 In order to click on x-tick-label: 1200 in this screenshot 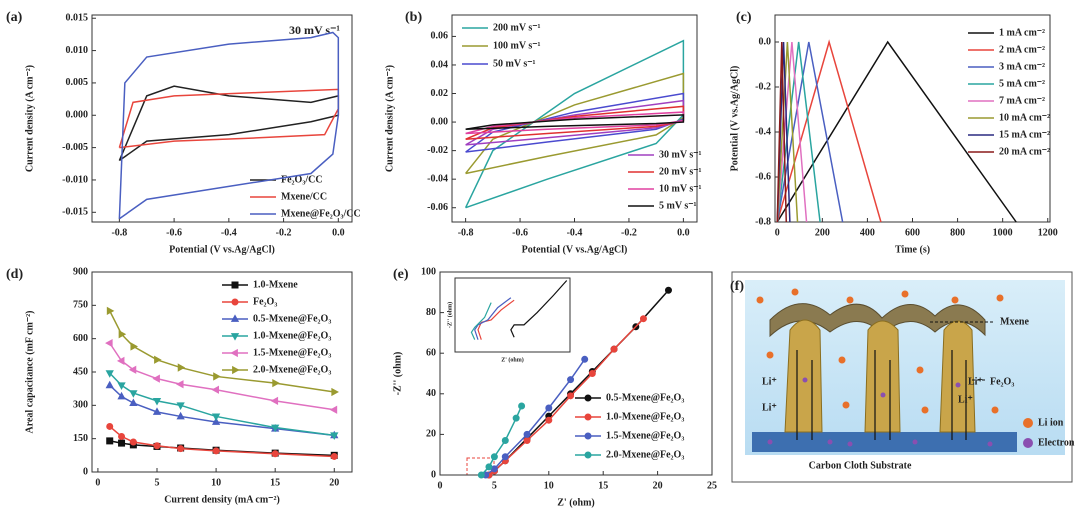, I will do `click(1048, 232)`.